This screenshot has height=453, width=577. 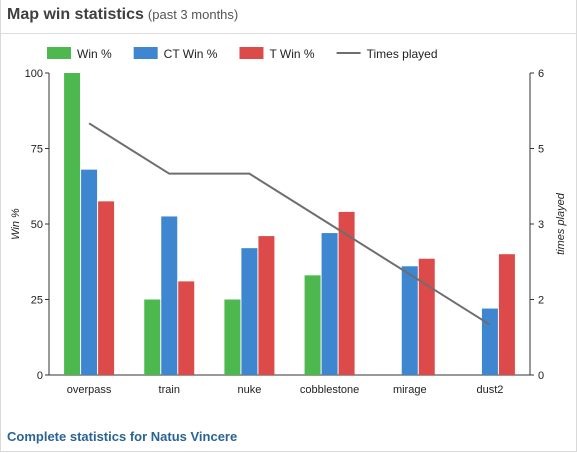 What do you see at coordinates (541, 225) in the screenshot?
I see `y-right-tick-label: 3` at bounding box center [541, 225].